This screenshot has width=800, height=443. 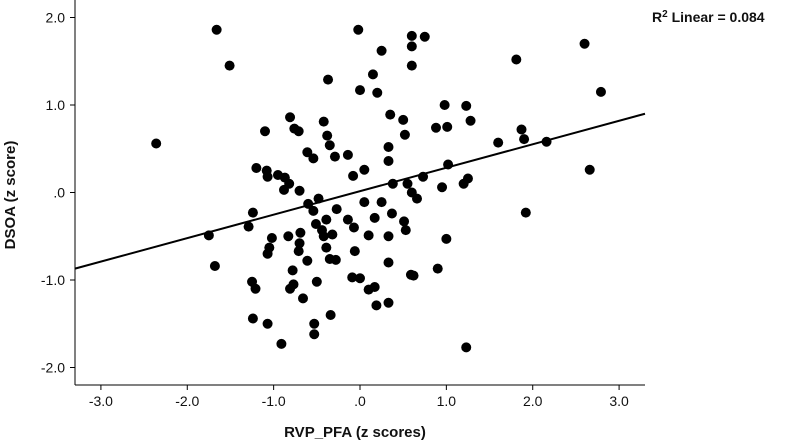 I want to click on r-squared-annotation: R2 Linear = 0.084, so click(x=708, y=17).